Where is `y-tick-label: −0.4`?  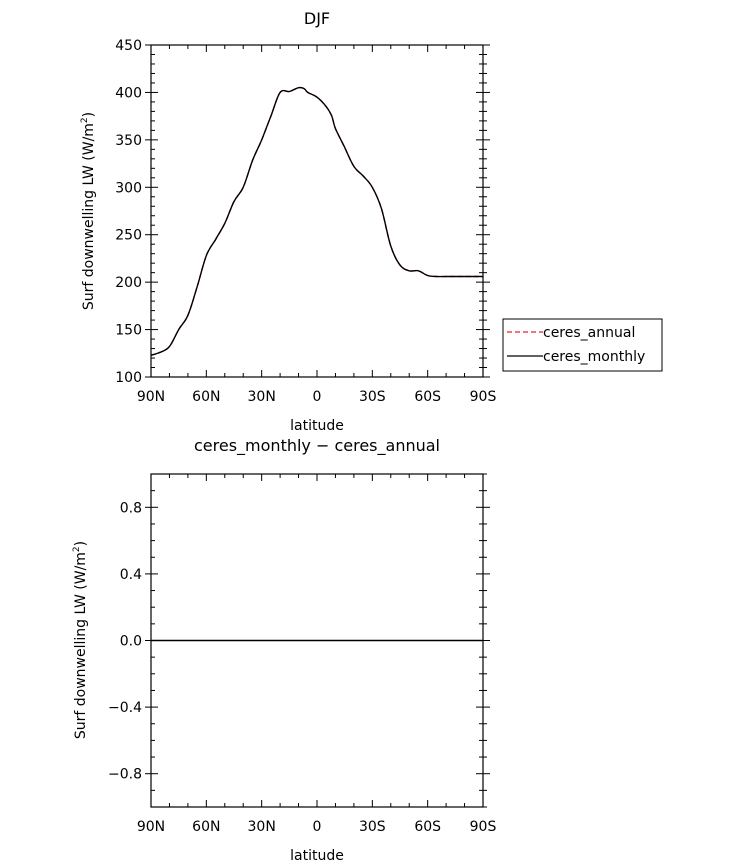
y-tick-label: −0.4 is located at coordinates (125, 708).